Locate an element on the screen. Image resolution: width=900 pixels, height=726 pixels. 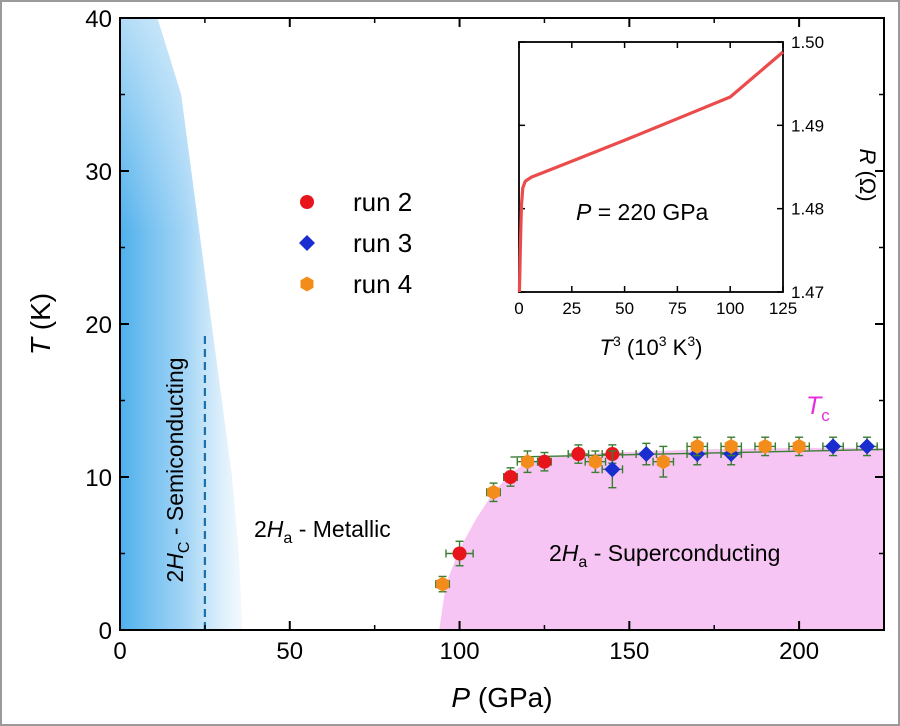
tc-subscript: c is located at coordinates (825, 415).